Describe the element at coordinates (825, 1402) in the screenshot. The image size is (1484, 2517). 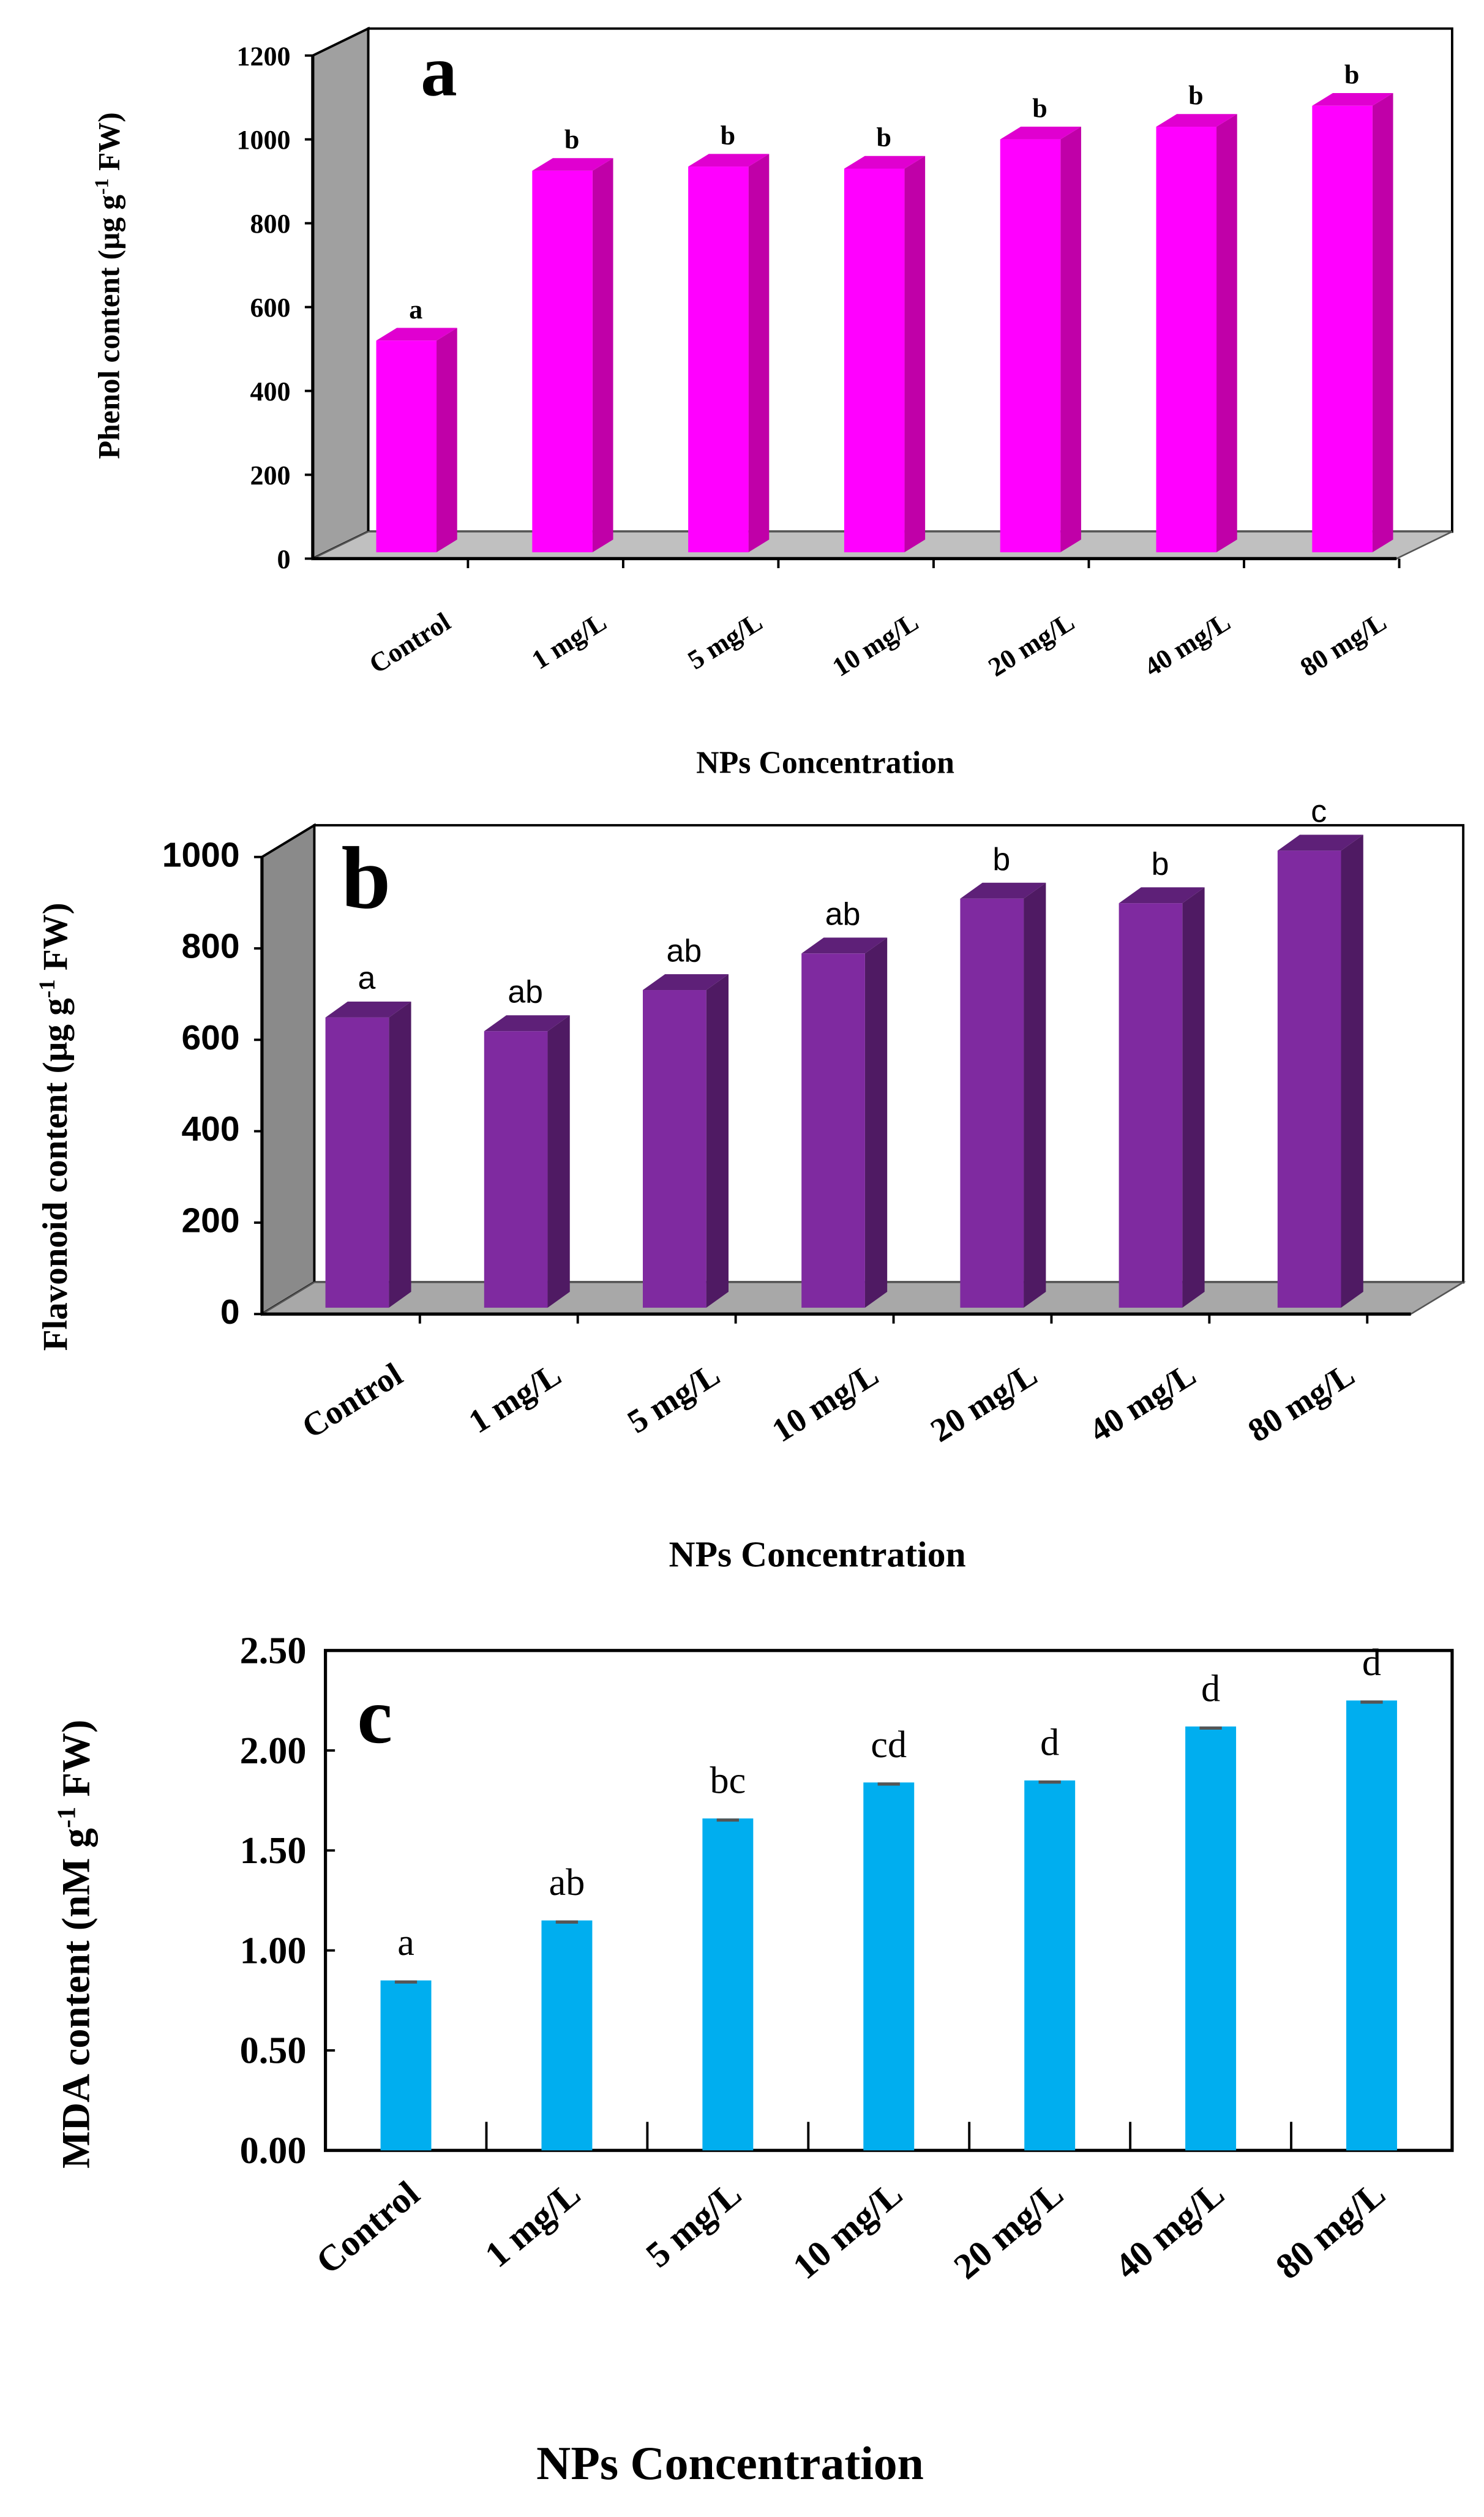
I see `x-tick-label: 10 mg/L` at that location.